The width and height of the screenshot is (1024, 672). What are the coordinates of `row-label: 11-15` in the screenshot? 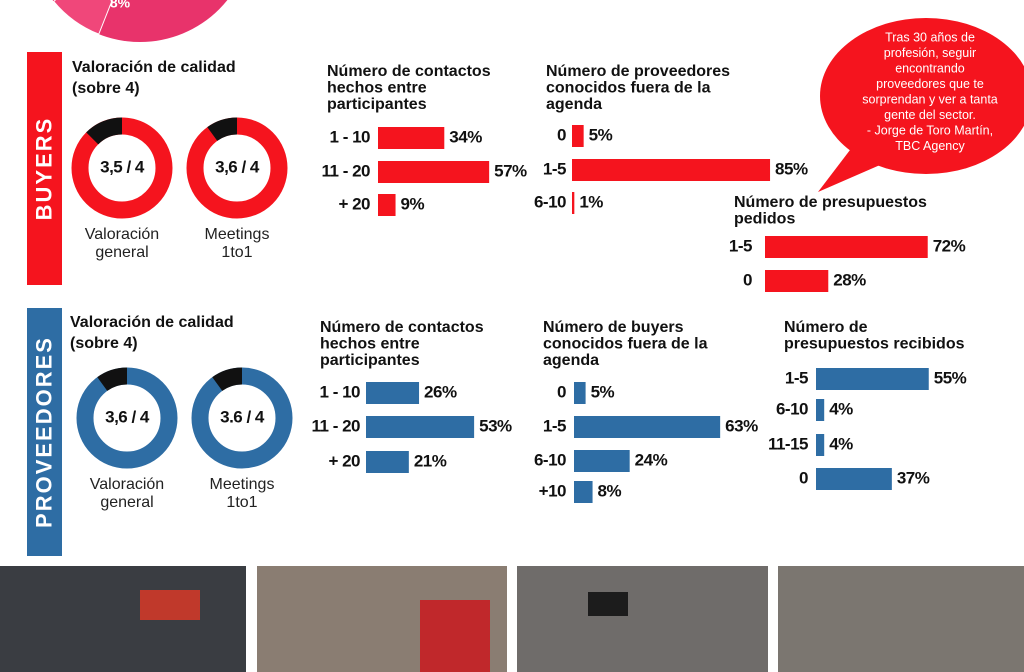 It's located at (788, 443).